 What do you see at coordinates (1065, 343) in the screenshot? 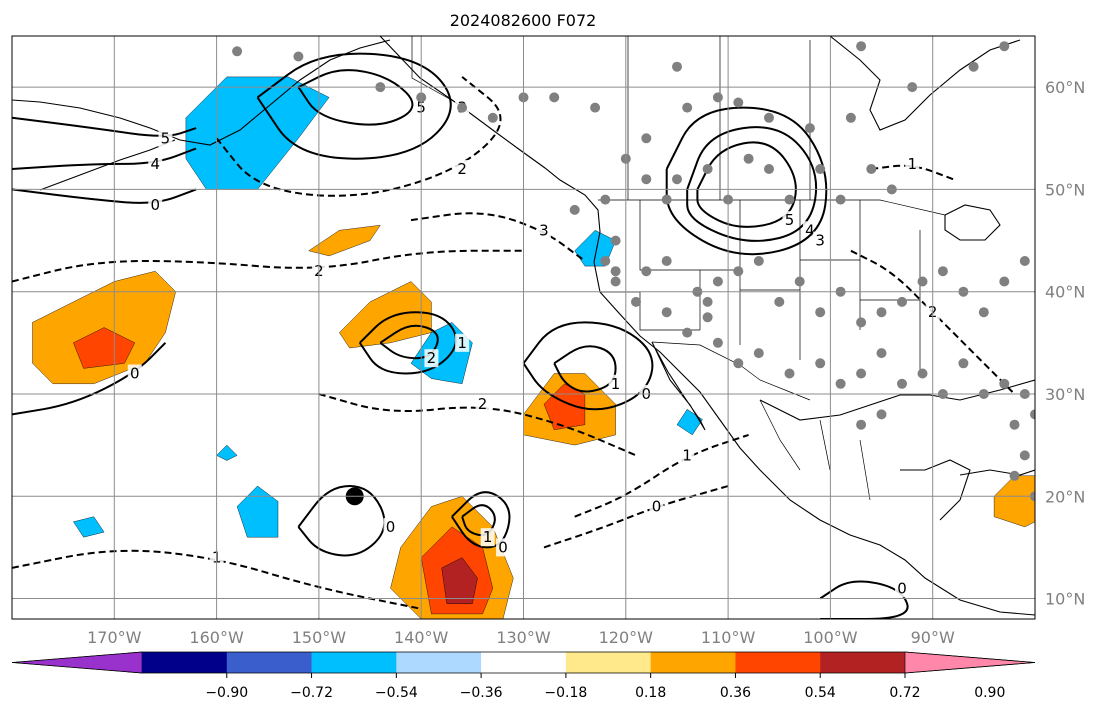
I see `y-axis-tick-labels: 60°N 50°N 40°N 30°N 20°N 10°N` at bounding box center [1065, 343].